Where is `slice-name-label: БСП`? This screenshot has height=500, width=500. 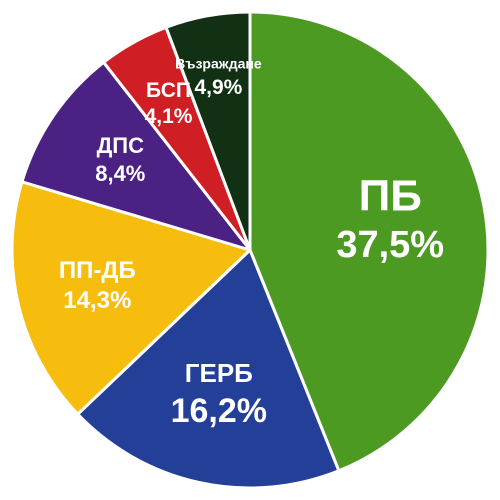 slice-name-label: БСП is located at coordinates (168, 90).